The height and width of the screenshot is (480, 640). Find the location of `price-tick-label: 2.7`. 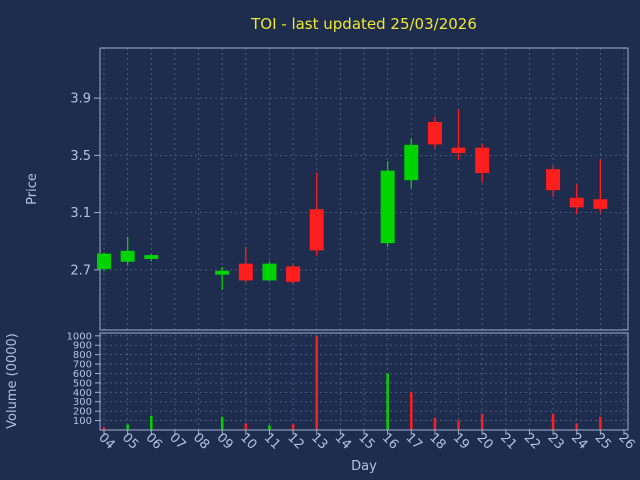

price-tick-label: 2.7 is located at coordinates (80, 270).